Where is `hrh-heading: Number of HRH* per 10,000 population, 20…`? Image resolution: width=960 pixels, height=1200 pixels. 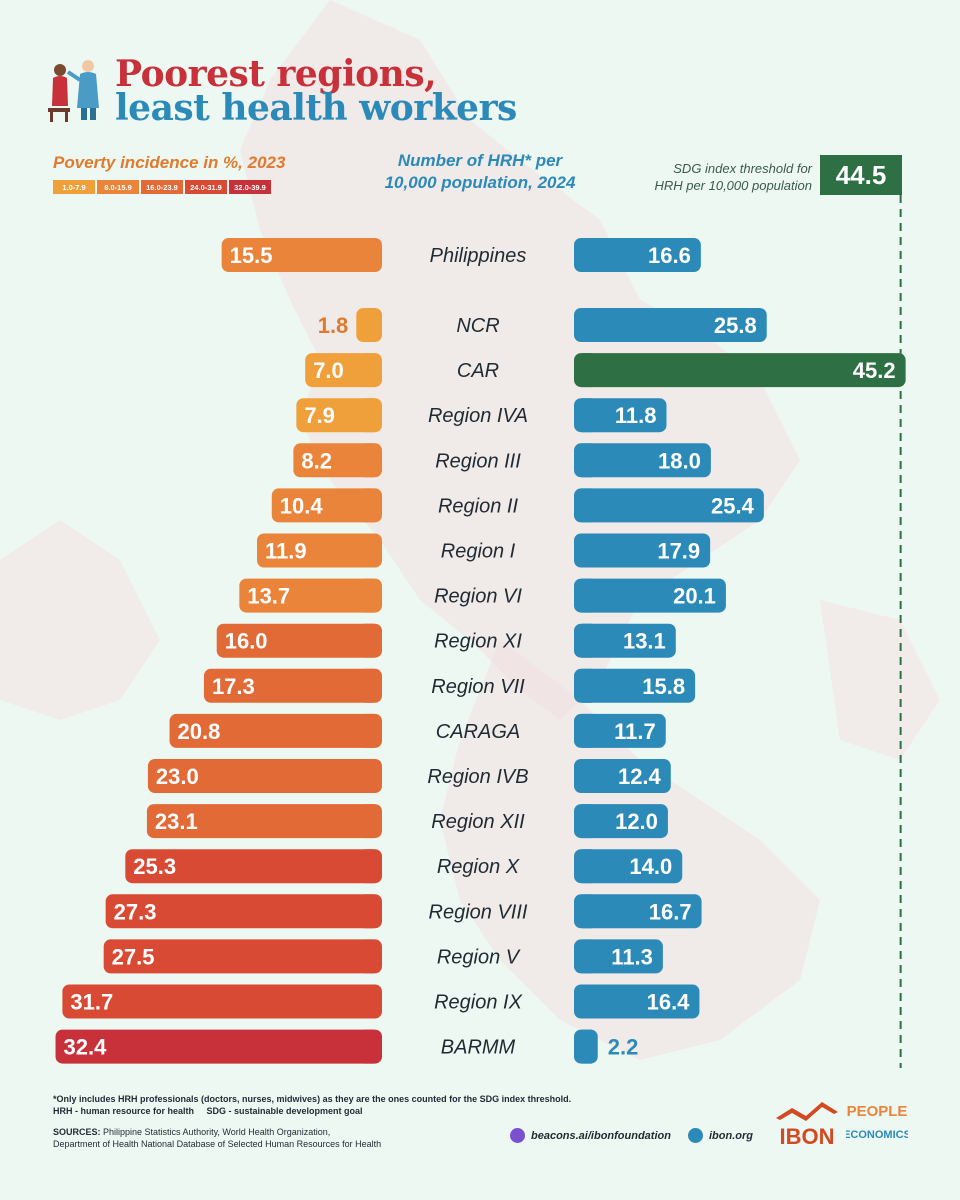 hrh-heading: Number of HRH* per 10,000 population, 20… is located at coordinates (480, 172).